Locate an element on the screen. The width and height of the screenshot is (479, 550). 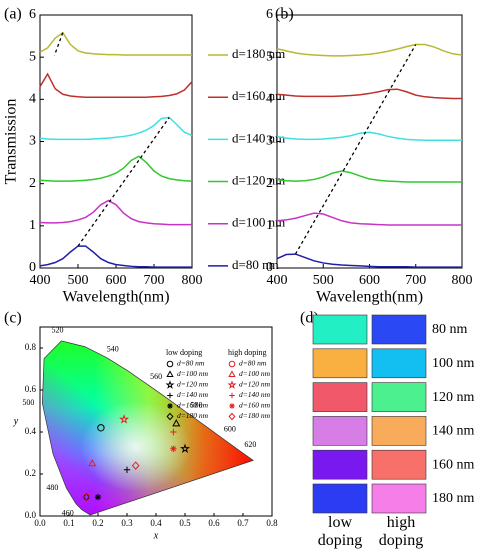
panel-label: (c) is located at coordinates (13, 318).